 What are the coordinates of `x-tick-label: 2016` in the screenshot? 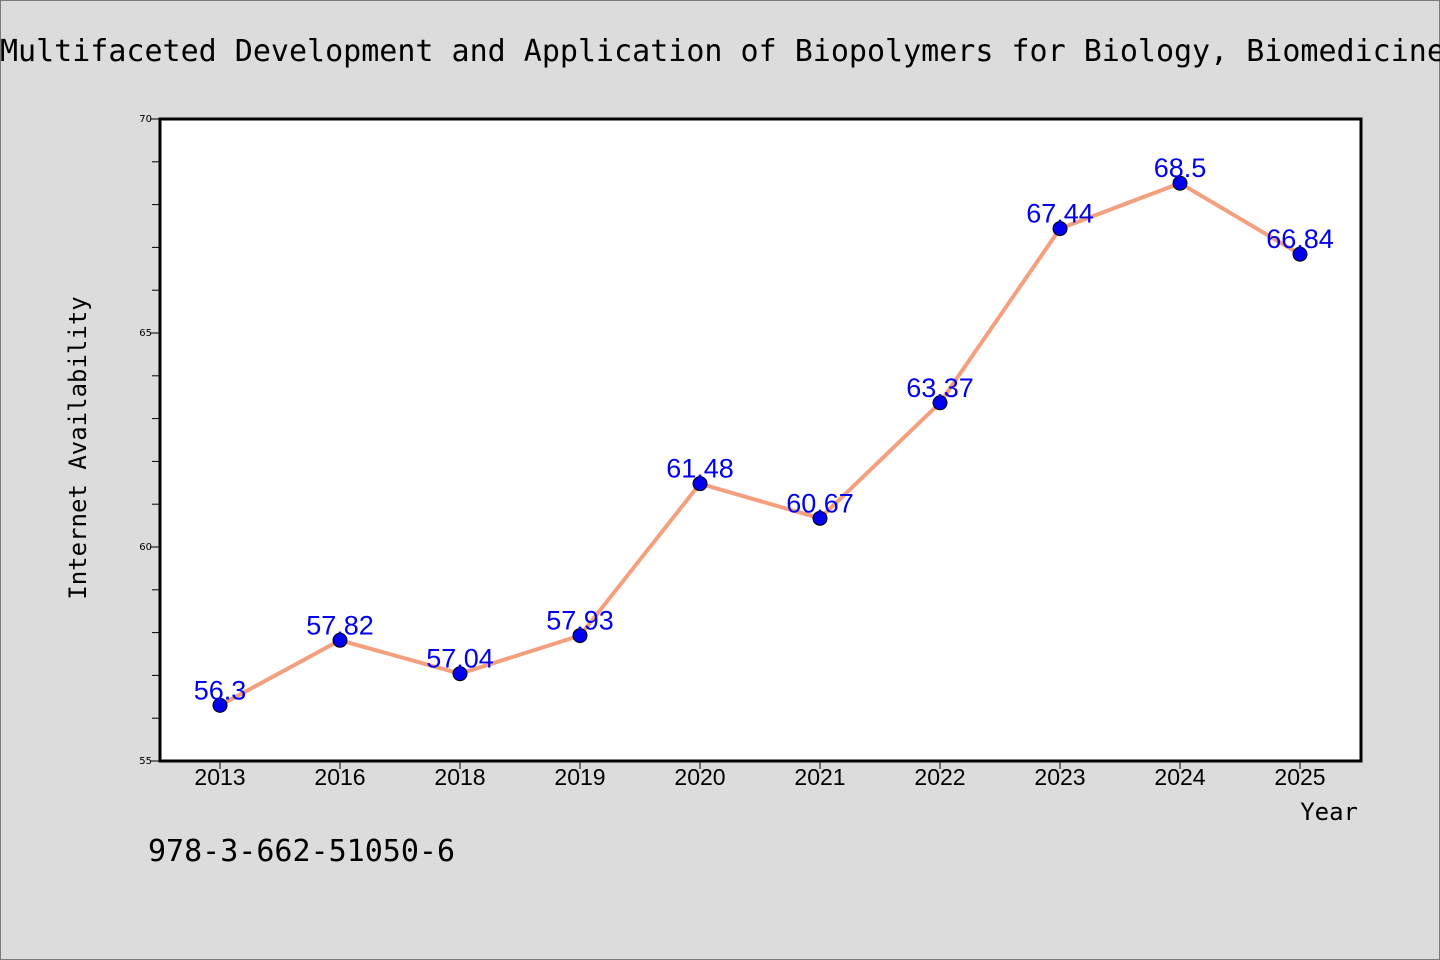 It's located at (339, 777).